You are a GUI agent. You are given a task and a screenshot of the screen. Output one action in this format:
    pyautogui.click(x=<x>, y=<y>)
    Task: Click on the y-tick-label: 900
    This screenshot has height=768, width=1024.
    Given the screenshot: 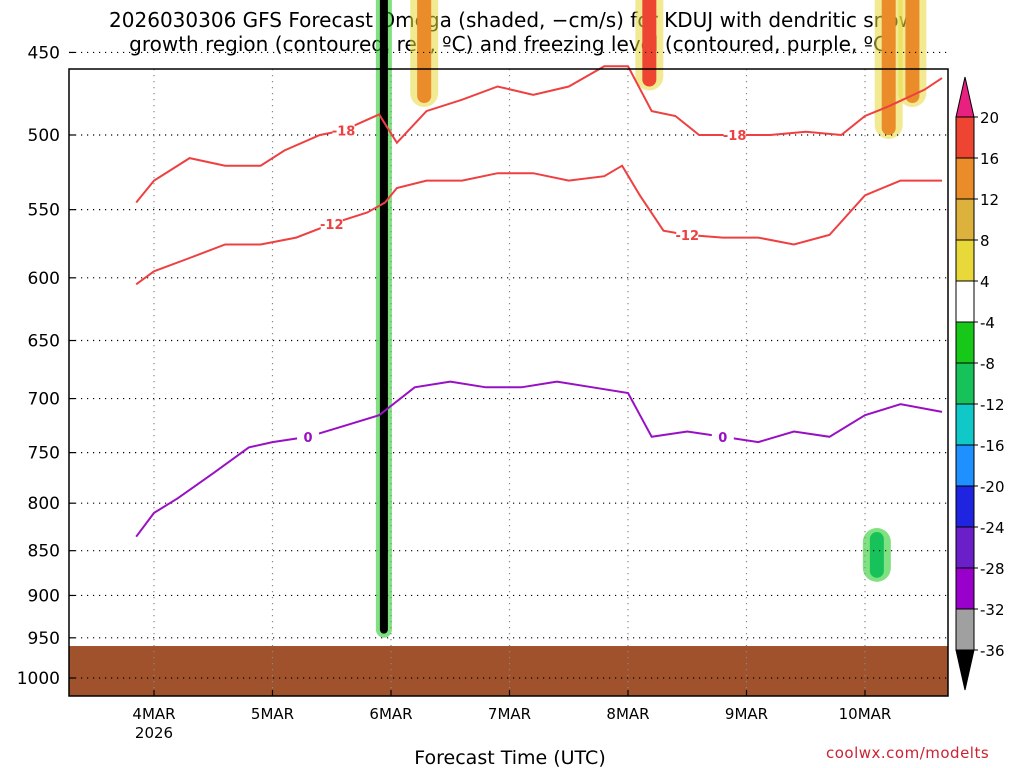 What is the action you would take?
    pyautogui.click(x=44, y=596)
    